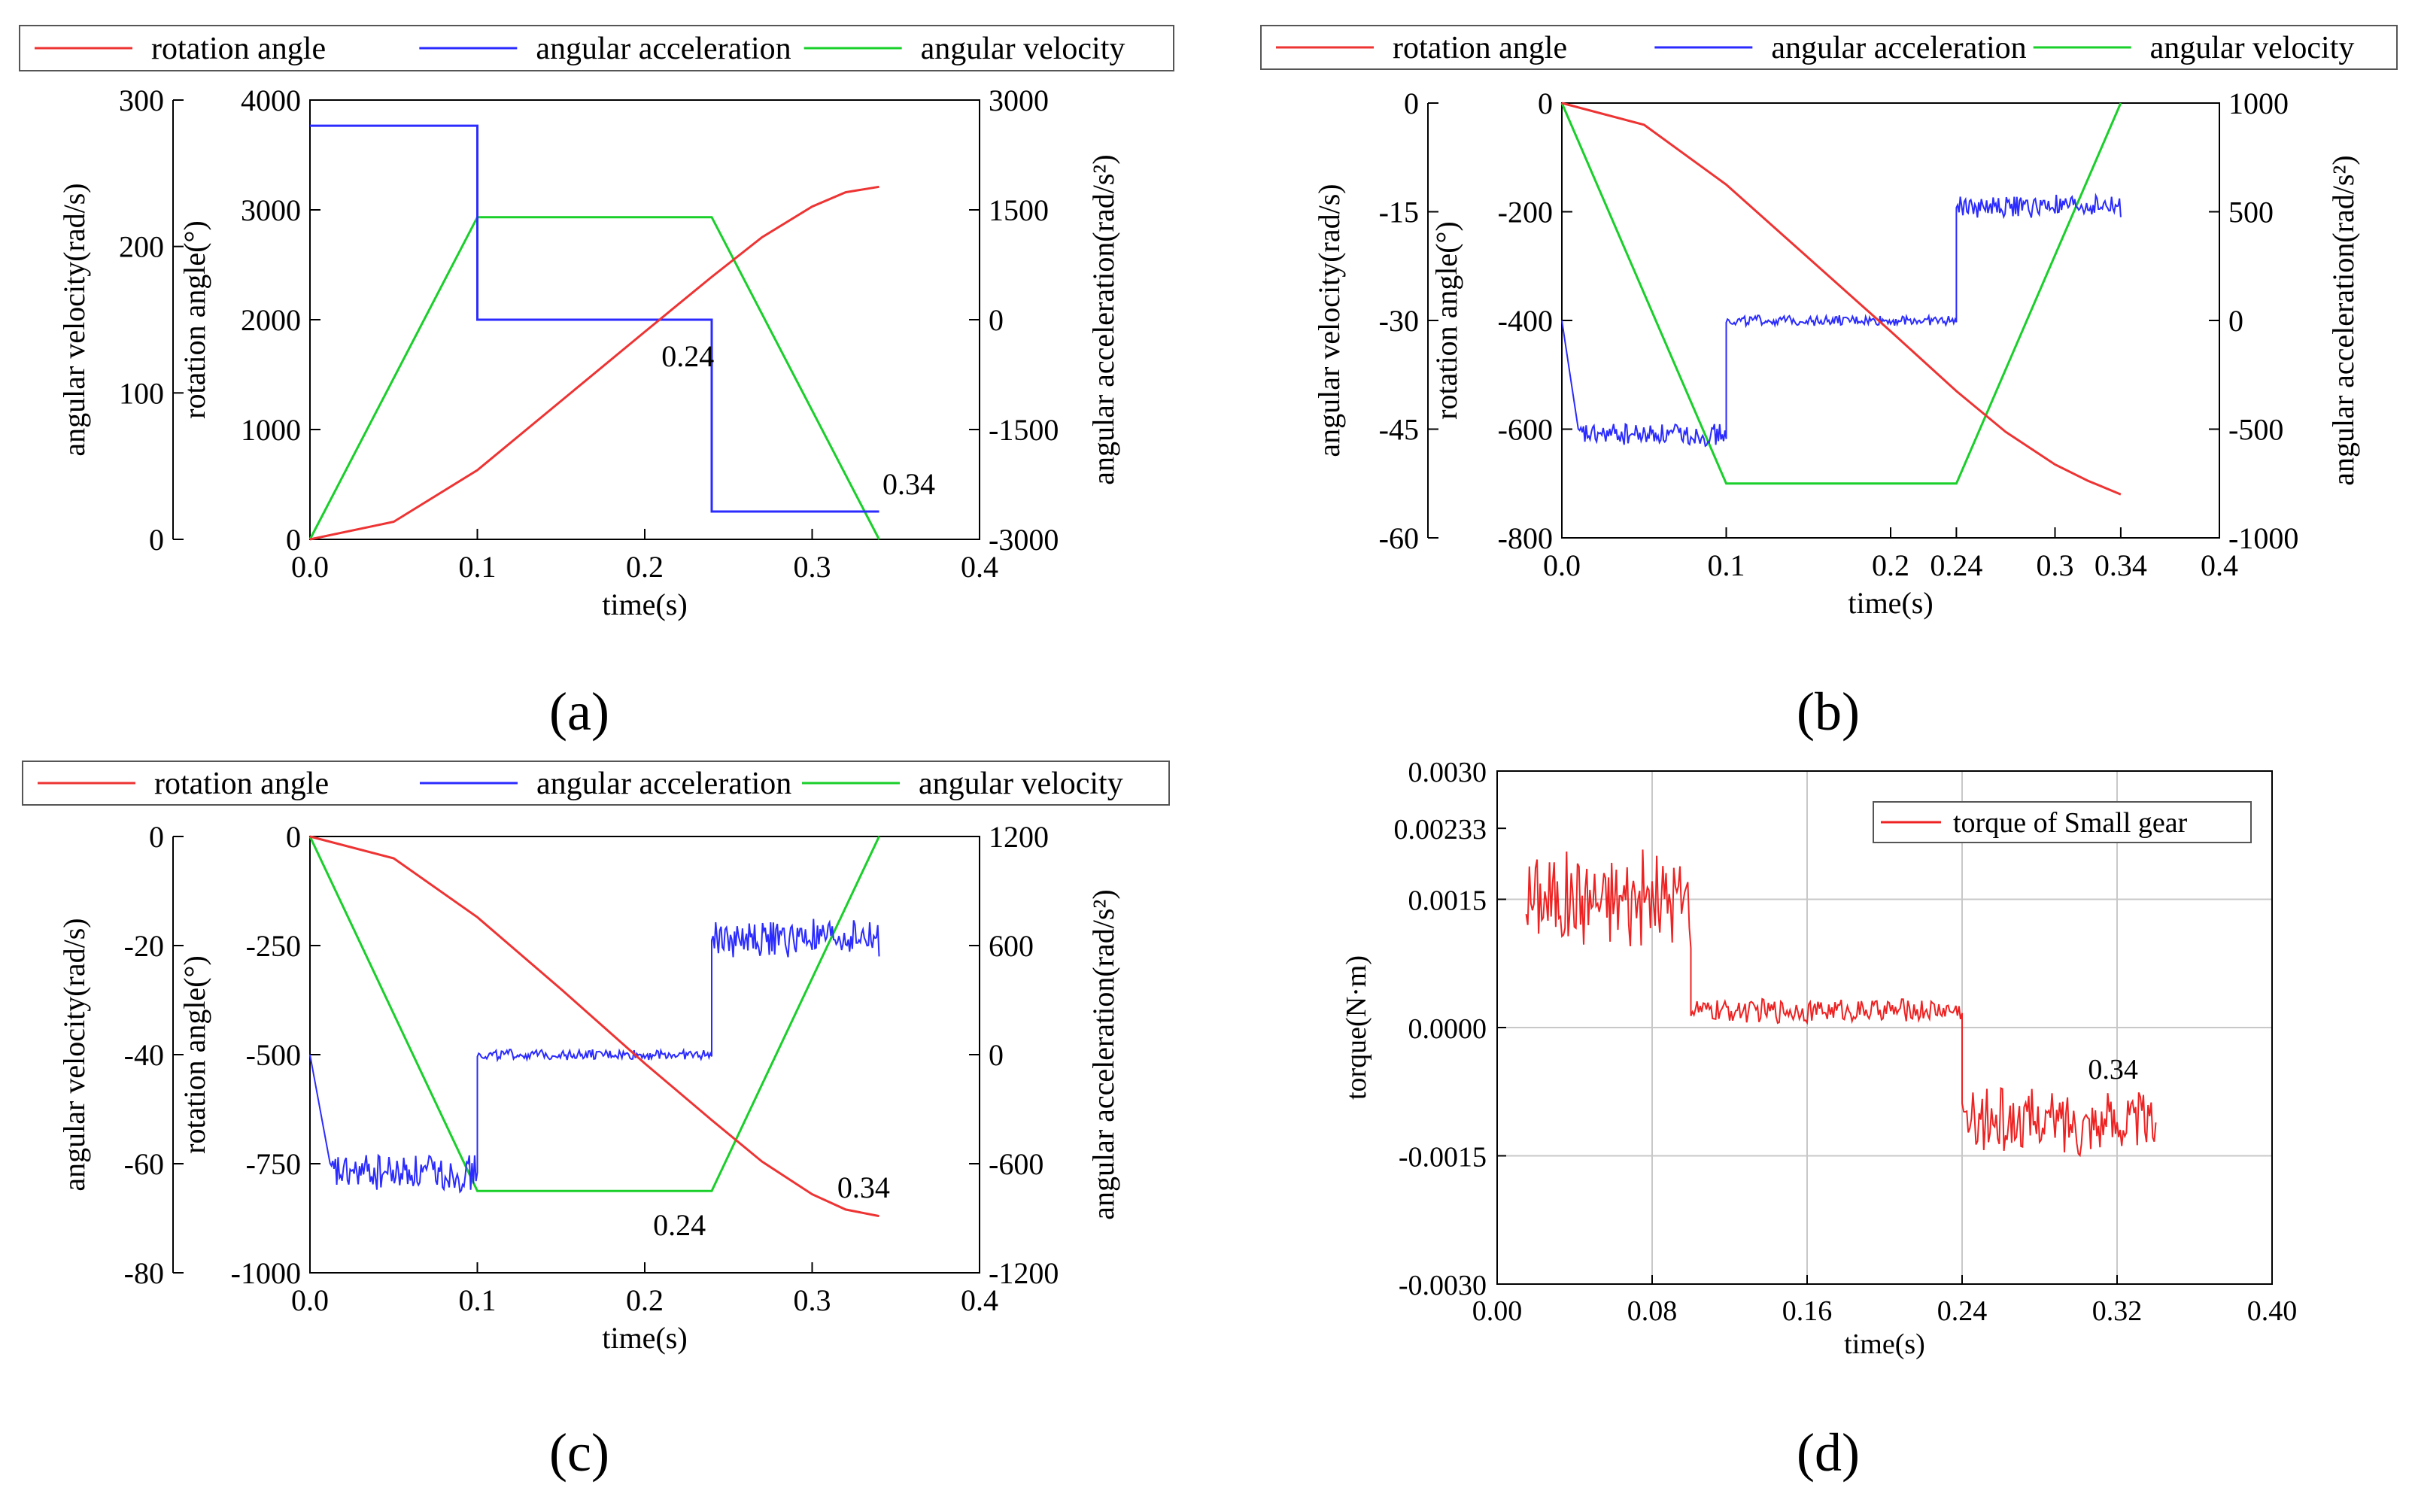  What do you see at coordinates (1019, 210) in the screenshot?
I see `y-right-tick-label: 1500` at bounding box center [1019, 210].